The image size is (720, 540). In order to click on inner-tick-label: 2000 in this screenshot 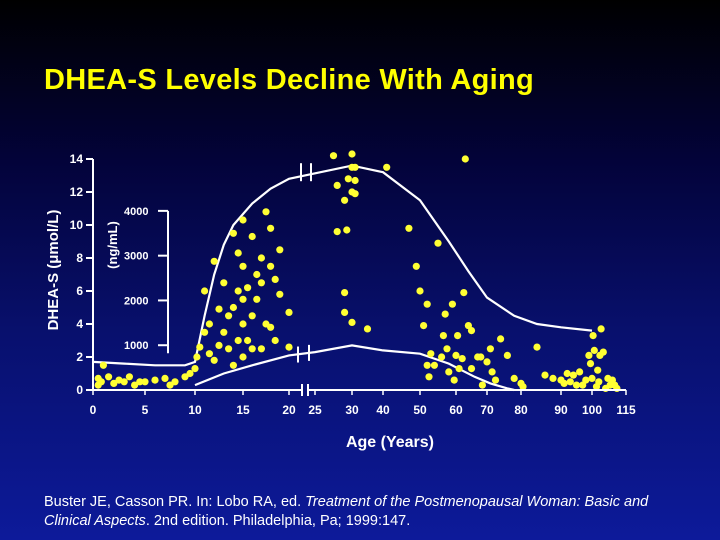, I will do `click(136, 301)`.